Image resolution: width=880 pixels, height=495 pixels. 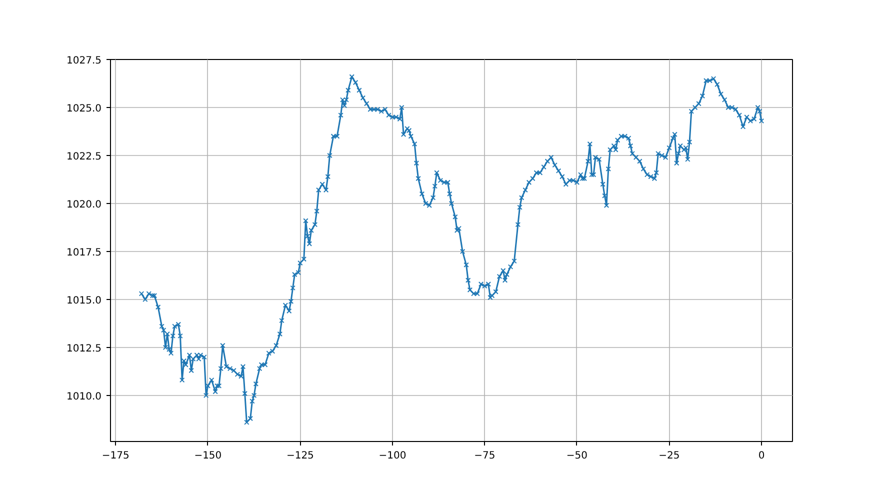 What do you see at coordinates (84, 61) in the screenshot?
I see `y-tick-label: 1027.5` at bounding box center [84, 61].